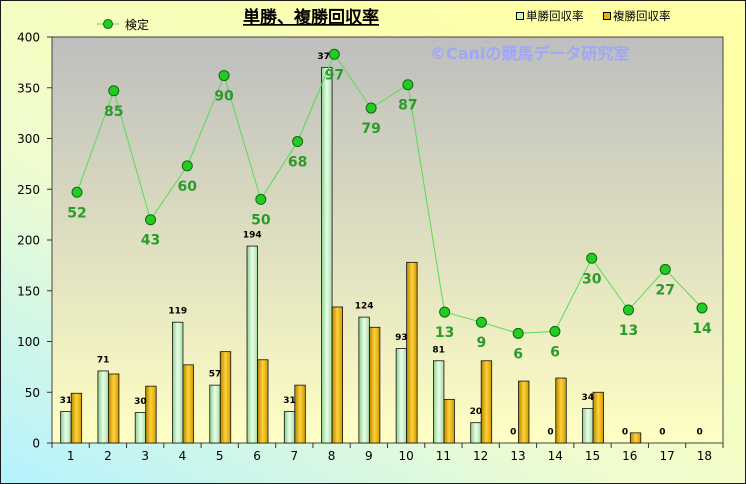 This screenshot has height=484, width=746. I want to click on kentei-label-9: 79, so click(370, 129).